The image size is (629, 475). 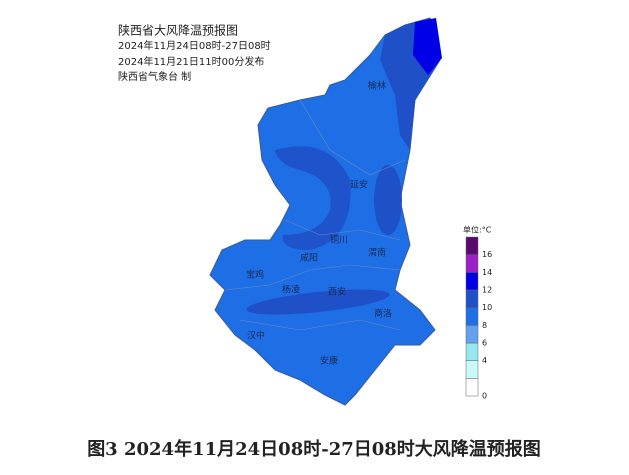 I want to click on legend-tick-label: 8, so click(x=484, y=325).